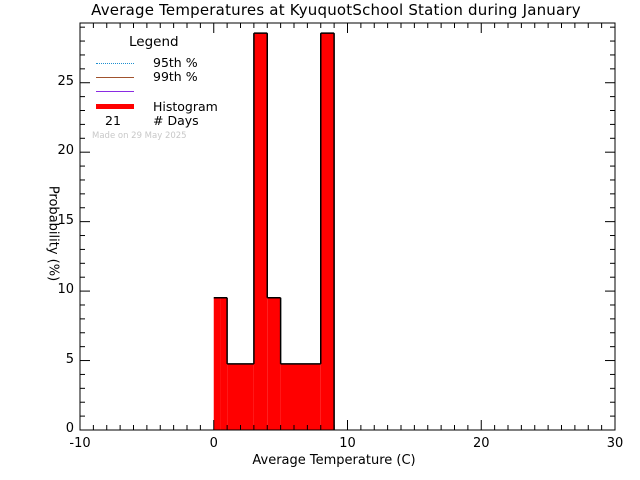  I want to click on x-tick-label: 10, so click(347, 443).